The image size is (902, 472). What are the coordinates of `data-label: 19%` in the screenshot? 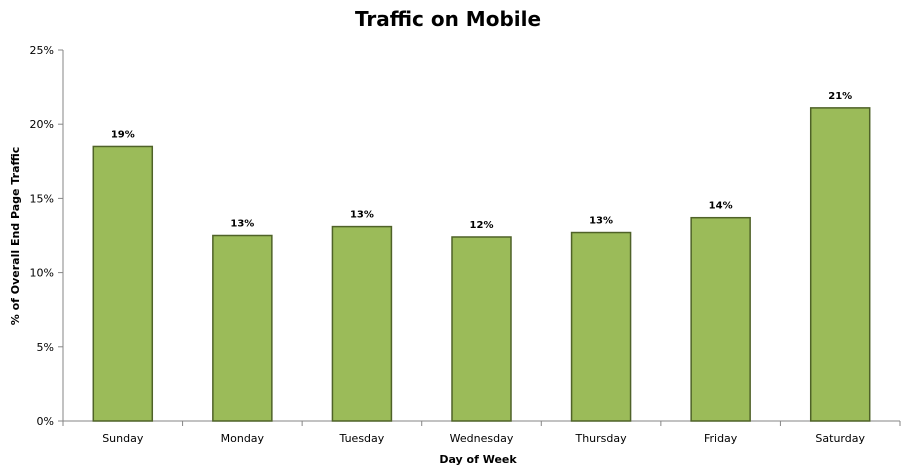 It's located at (123, 134).